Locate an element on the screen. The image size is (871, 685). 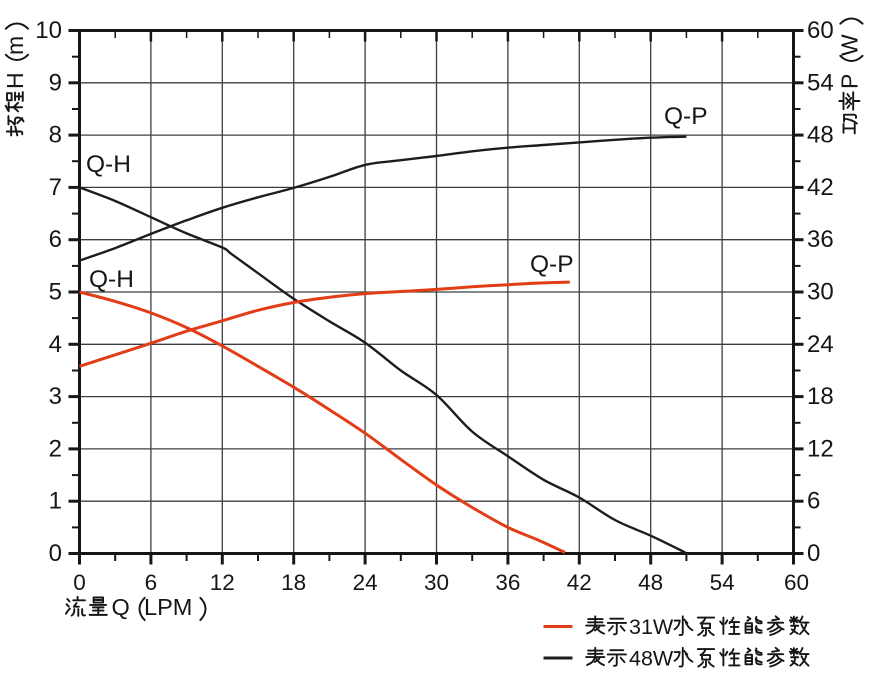
svg-text: H is located at coordinates (15, 80).